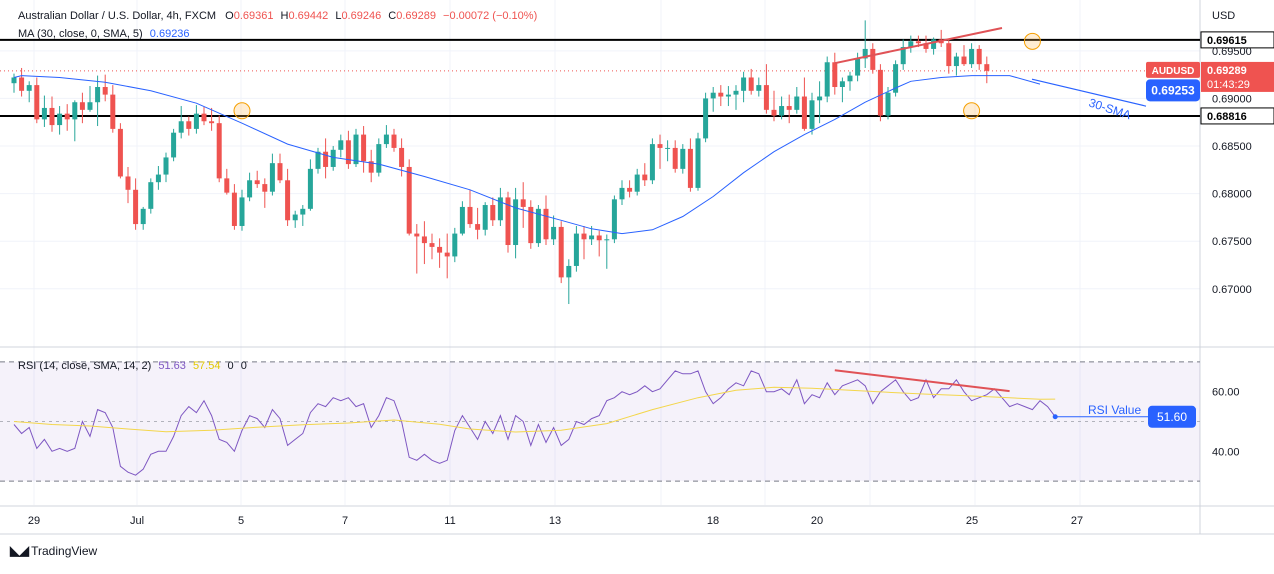  What do you see at coordinates (817, 521) in the screenshot?
I see `time-axis-label: 20` at bounding box center [817, 521].